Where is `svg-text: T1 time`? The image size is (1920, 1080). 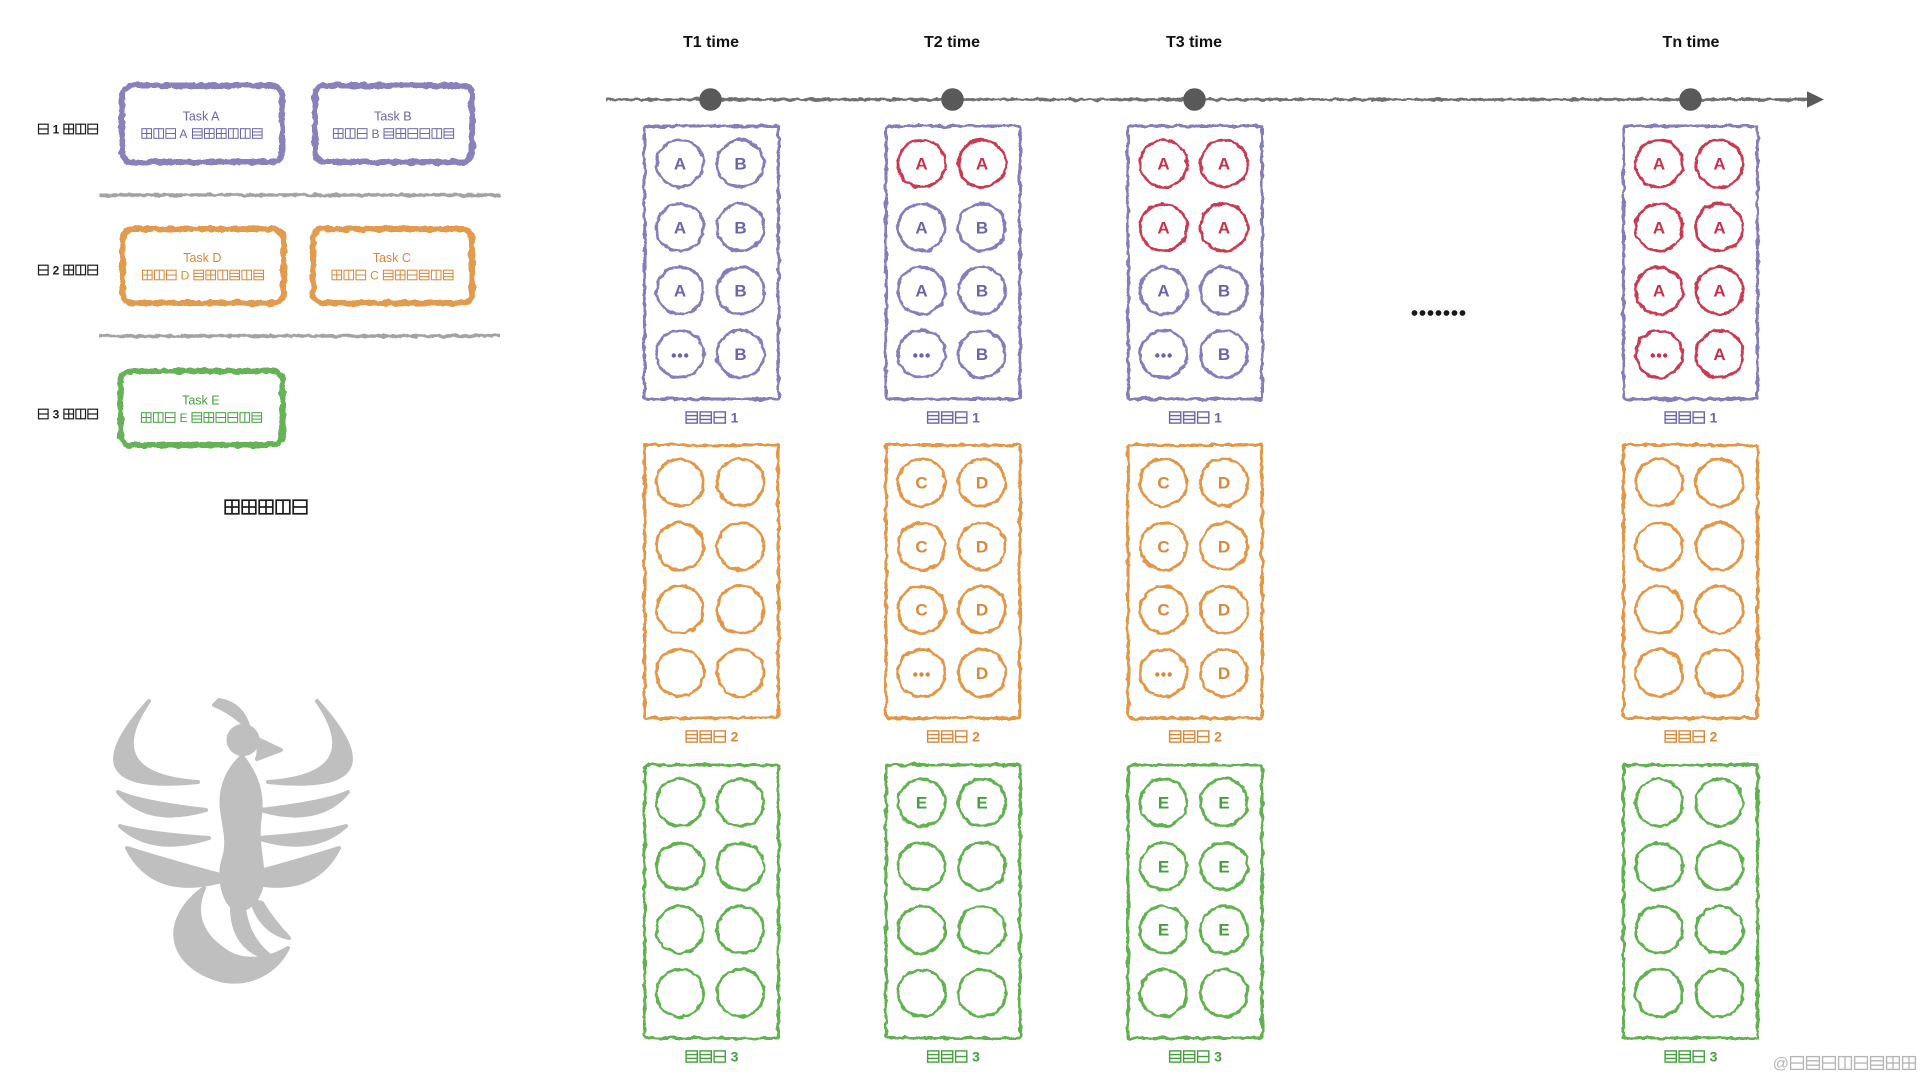
svg-text: T1 time is located at coordinates (711, 42).